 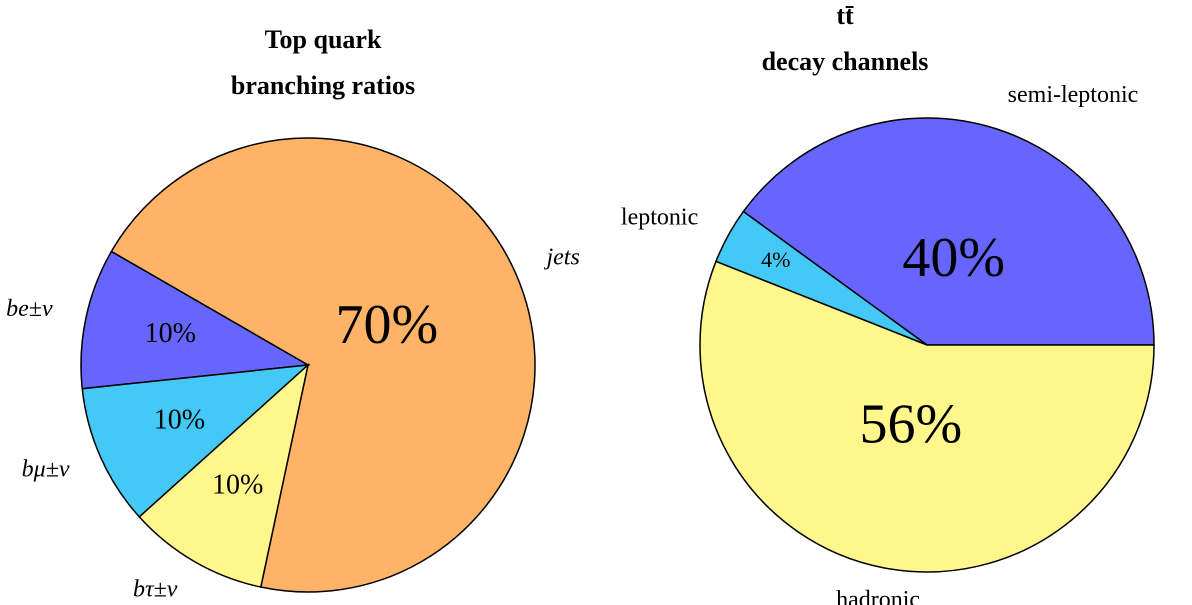 I want to click on category-label: jets, so click(x=561, y=257).